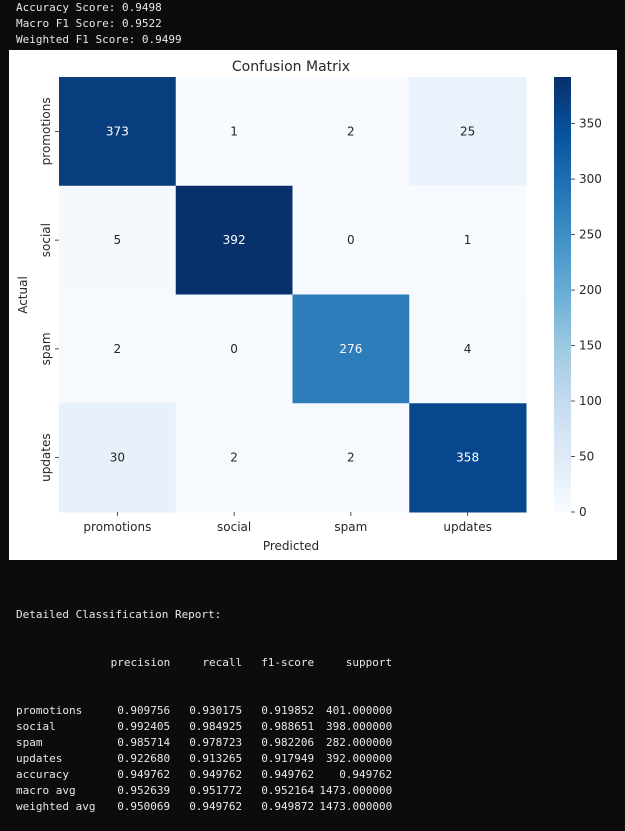 This screenshot has height=831, width=625. I want to click on report-cell: 0.985714, so click(144, 742).